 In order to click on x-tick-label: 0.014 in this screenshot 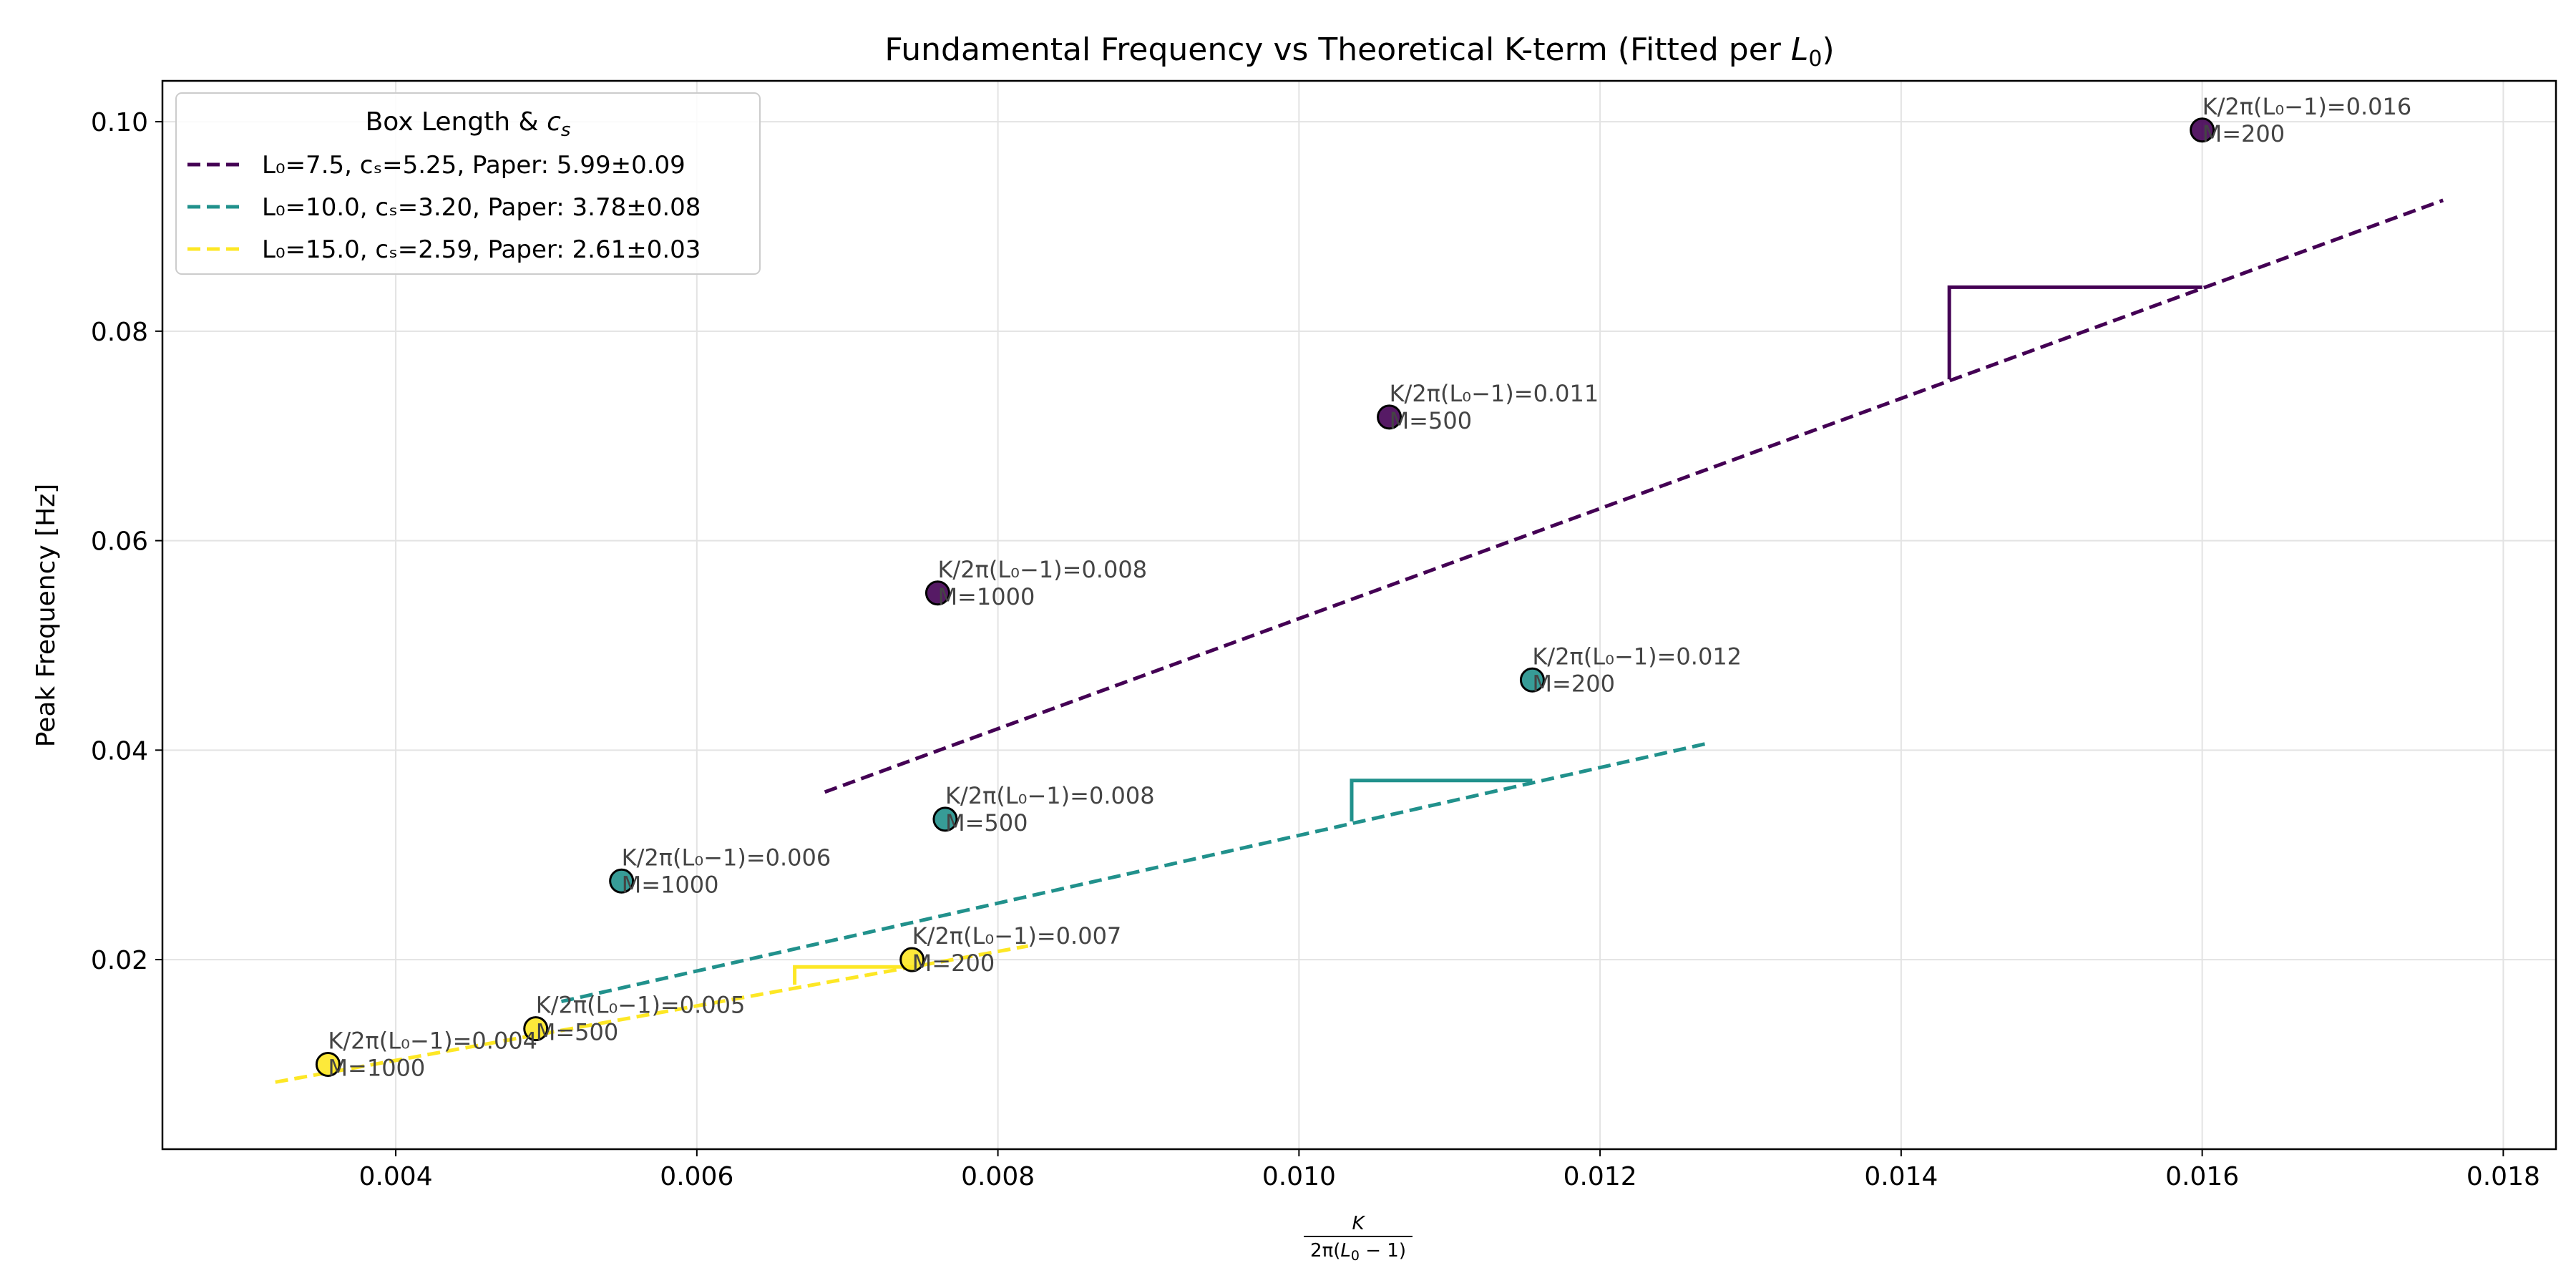, I will do `click(1901, 1176)`.